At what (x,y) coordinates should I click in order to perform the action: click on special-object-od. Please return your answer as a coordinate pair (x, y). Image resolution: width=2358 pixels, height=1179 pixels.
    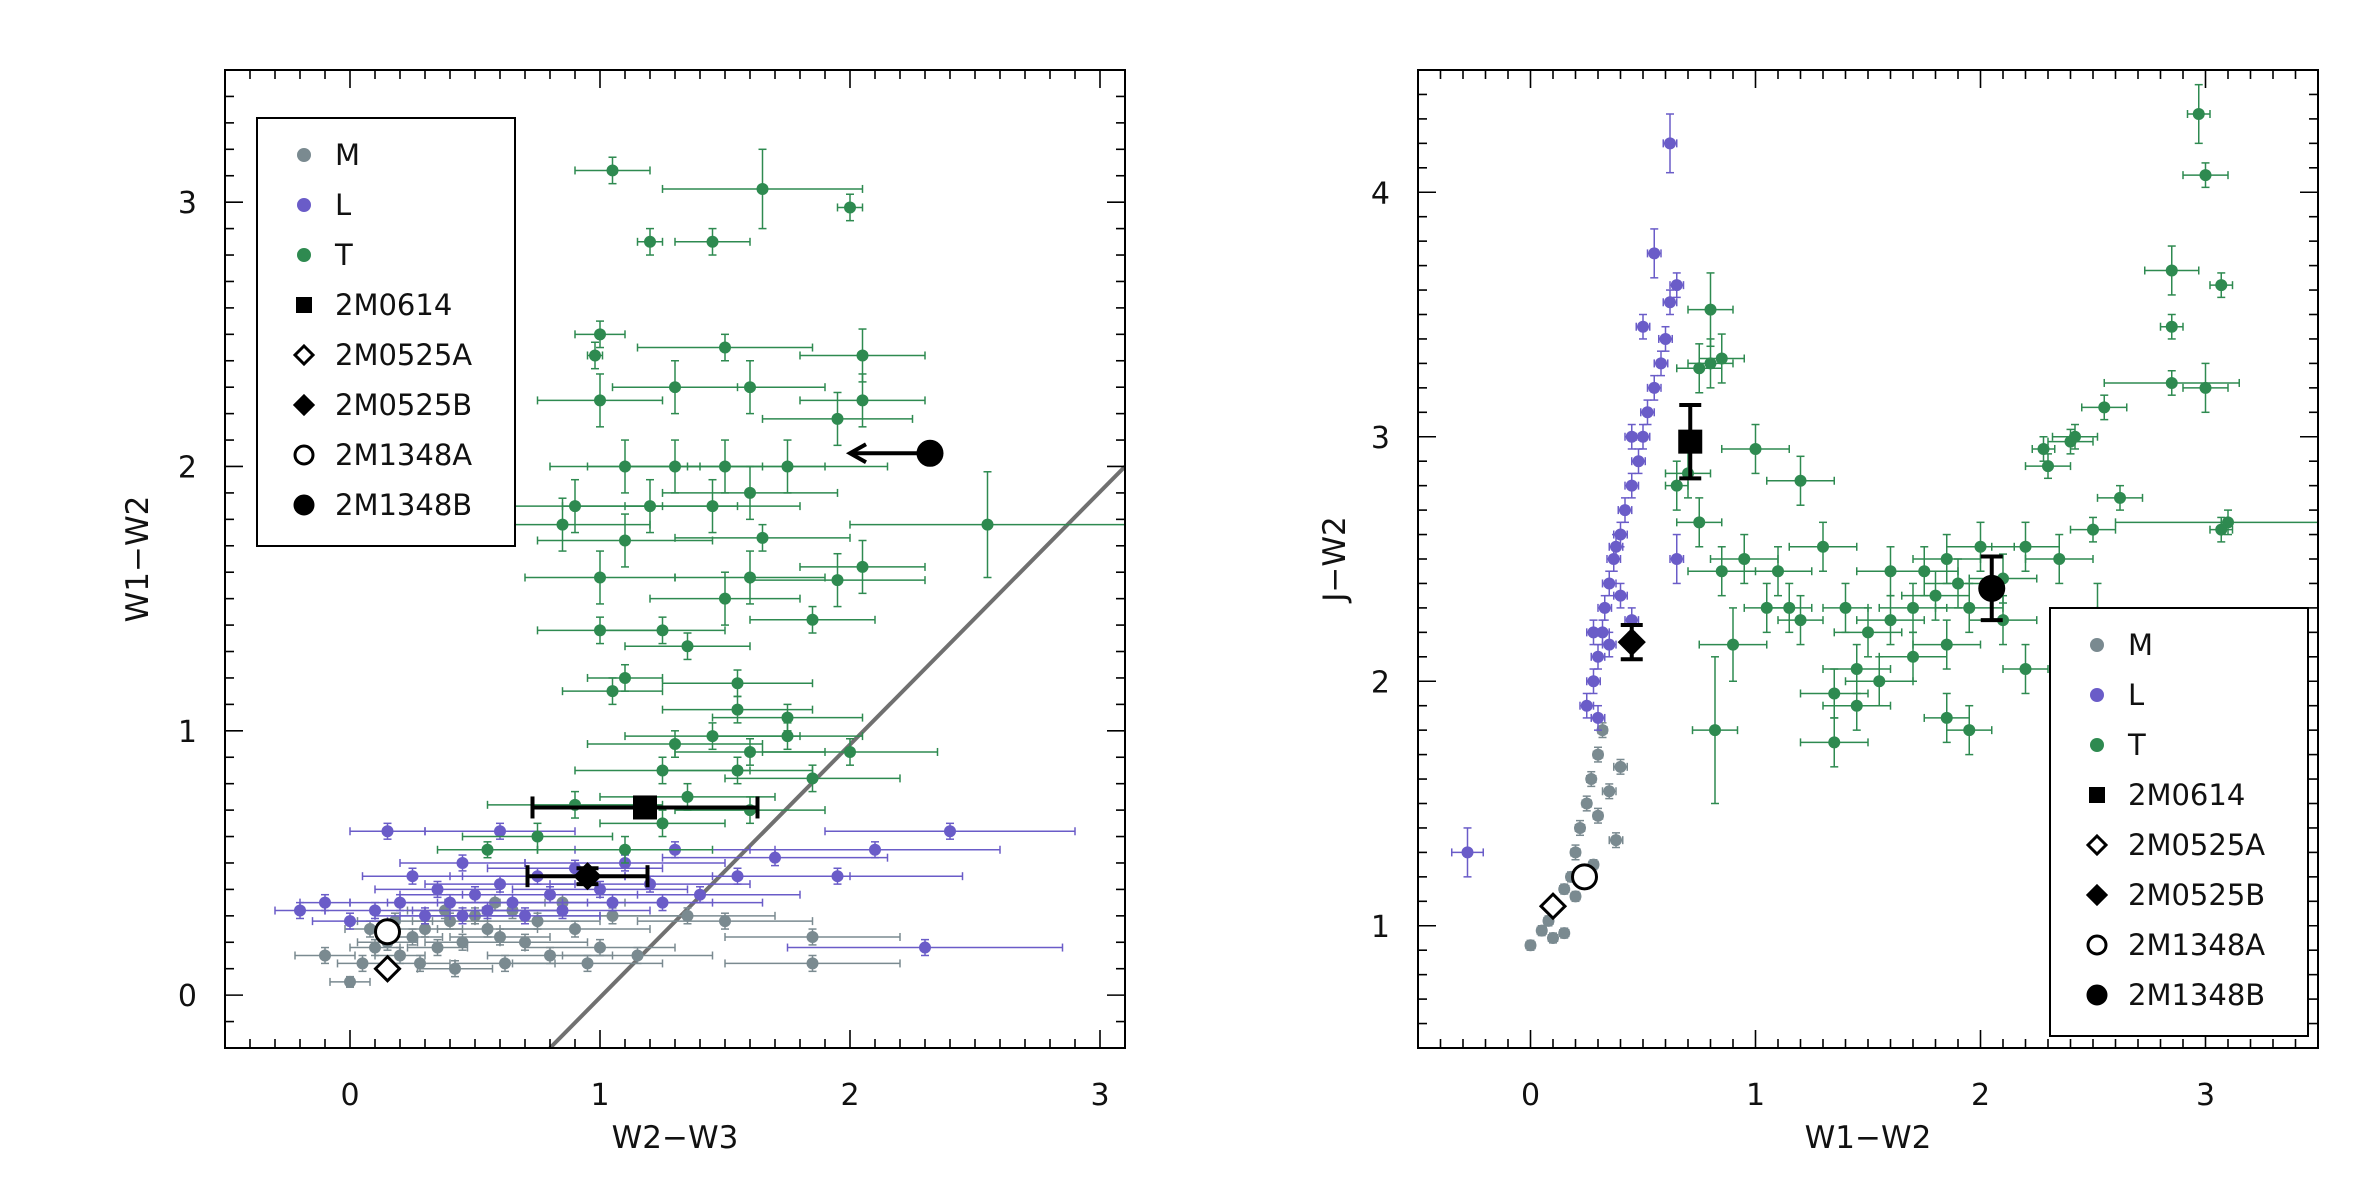
    Looking at the image, I should click on (387, 968).